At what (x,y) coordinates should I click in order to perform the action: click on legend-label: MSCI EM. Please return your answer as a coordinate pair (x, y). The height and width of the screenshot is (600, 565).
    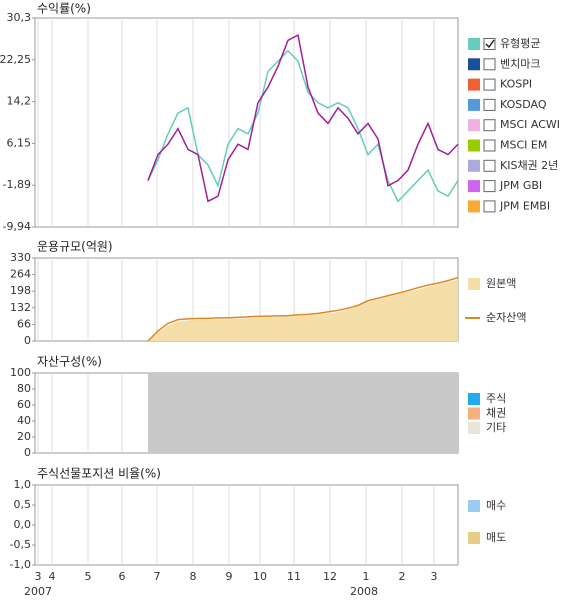
    Looking at the image, I should click on (523, 145).